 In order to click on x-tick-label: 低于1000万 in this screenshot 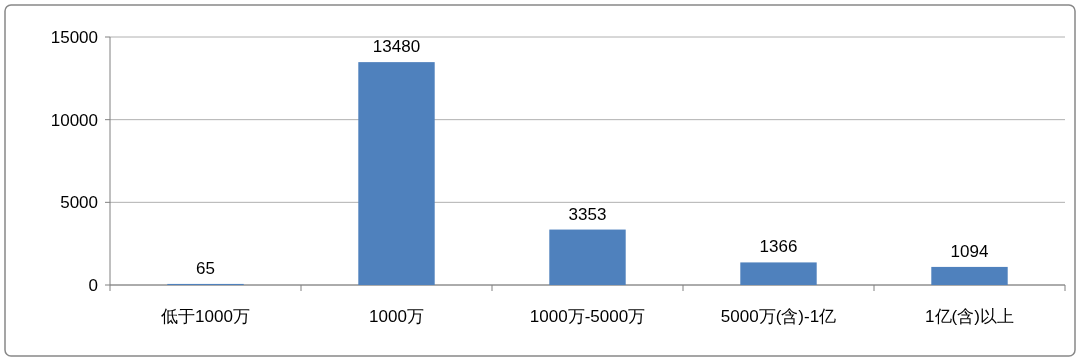, I will do `click(205, 316)`.